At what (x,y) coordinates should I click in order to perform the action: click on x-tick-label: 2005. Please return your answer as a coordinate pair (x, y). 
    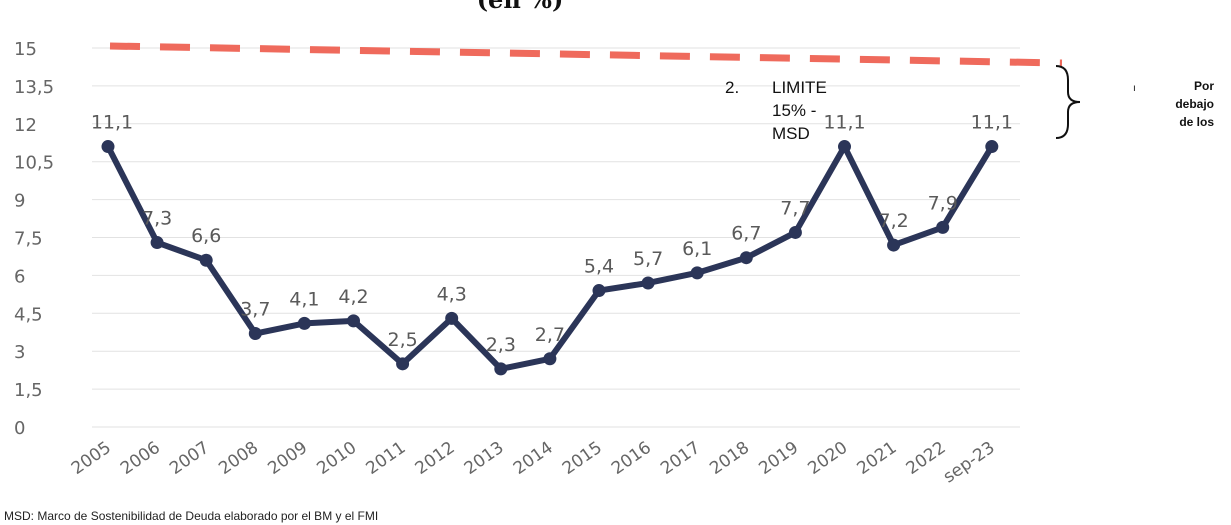
    Looking at the image, I should click on (91, 458).